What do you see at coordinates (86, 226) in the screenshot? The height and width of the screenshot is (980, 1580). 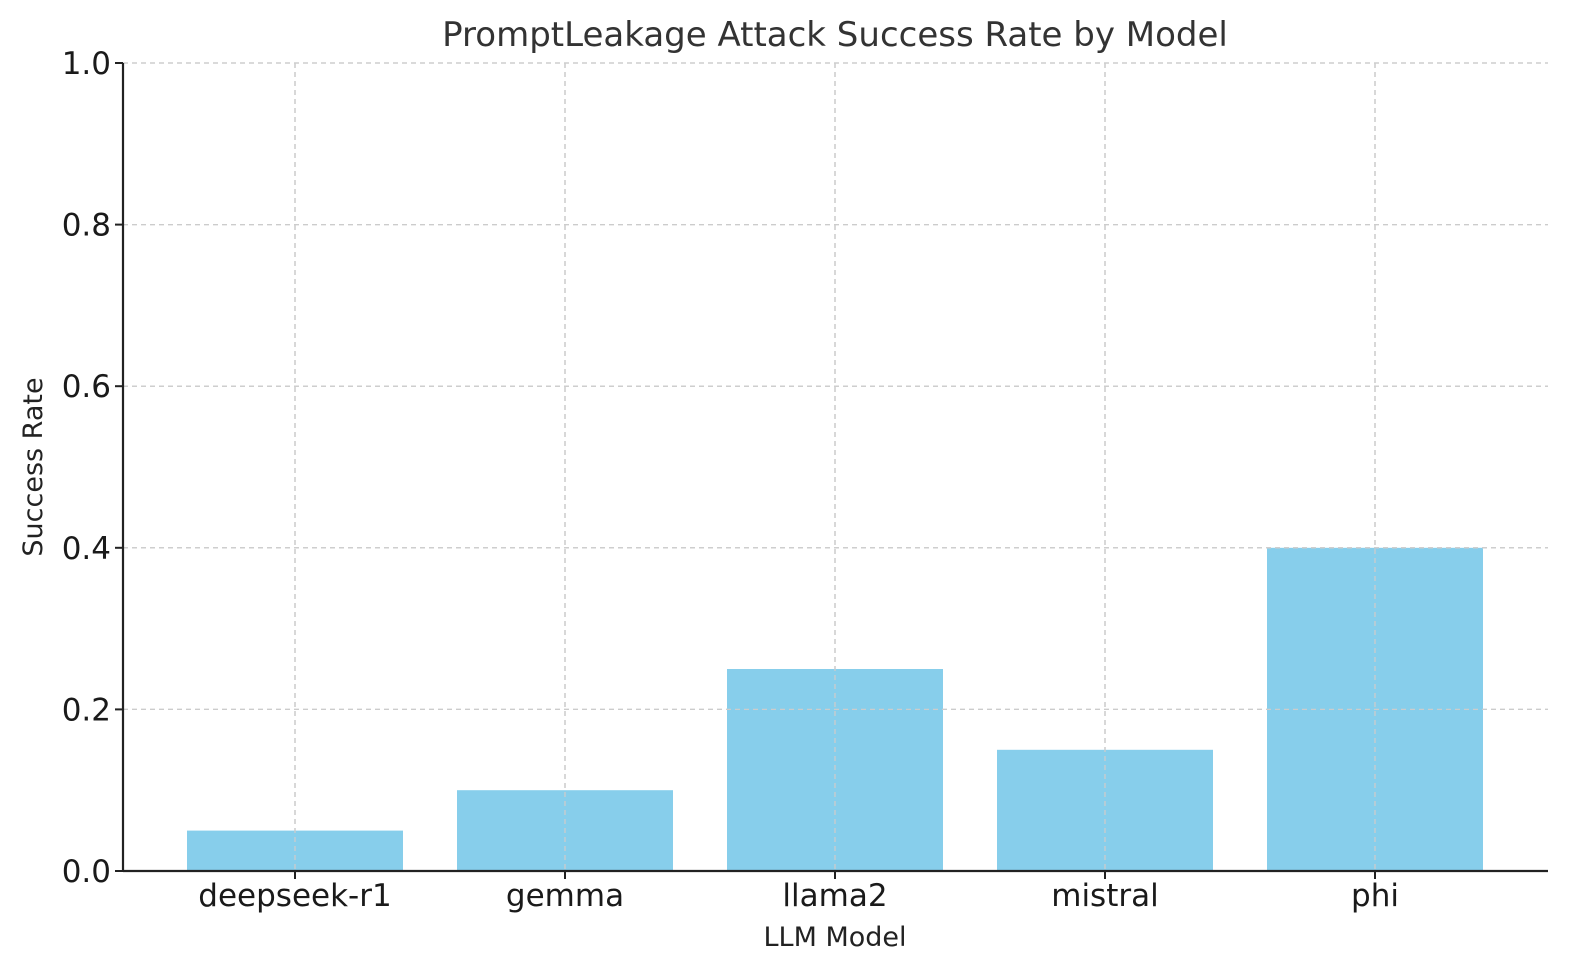 I see `y-tick-label: 0.8` at bounding box center [86, 226].